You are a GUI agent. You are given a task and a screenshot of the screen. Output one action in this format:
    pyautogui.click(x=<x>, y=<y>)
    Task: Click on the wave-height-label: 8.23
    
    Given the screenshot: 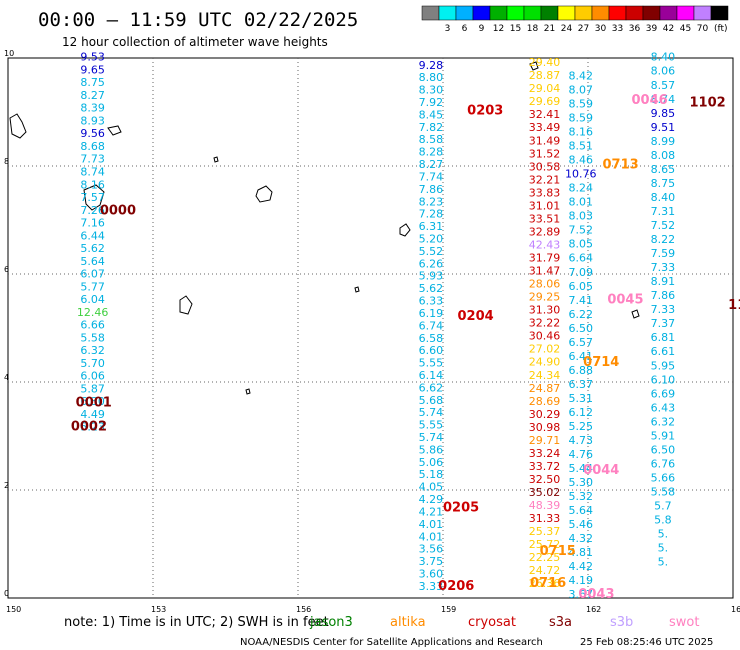 What is the action you would take?
    pyautogui.click(x=431, y=201)
    